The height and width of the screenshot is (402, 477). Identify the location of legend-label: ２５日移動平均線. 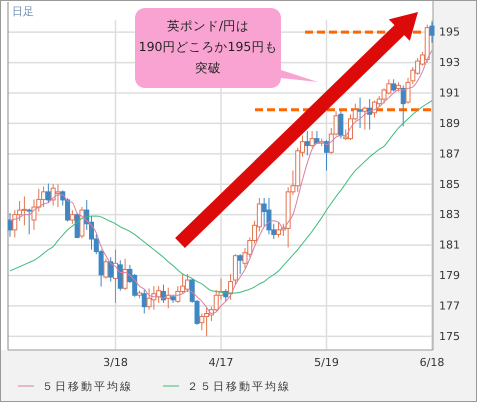
(239, 386).